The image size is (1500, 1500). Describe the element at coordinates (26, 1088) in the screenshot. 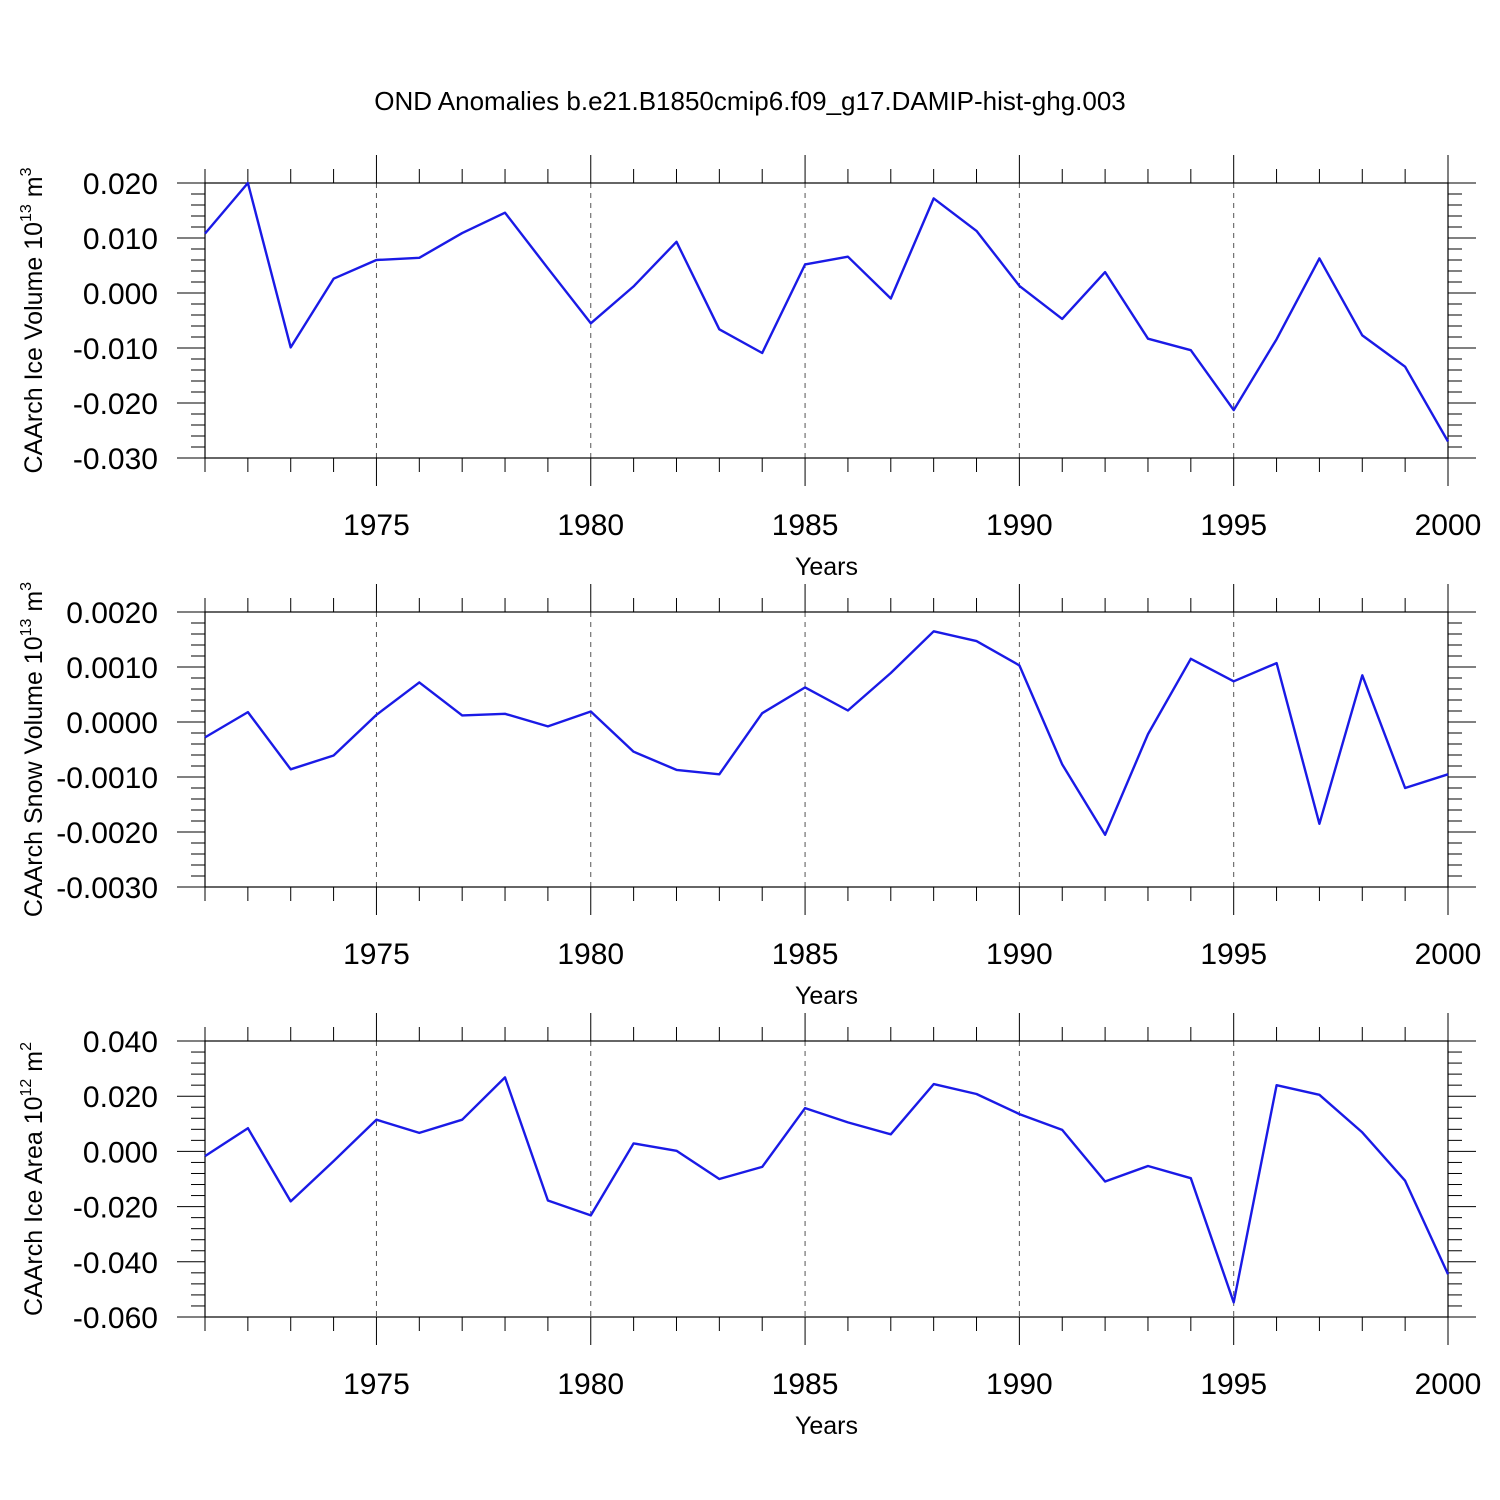

I see `y-axis-label-exponent: 12` at that location.